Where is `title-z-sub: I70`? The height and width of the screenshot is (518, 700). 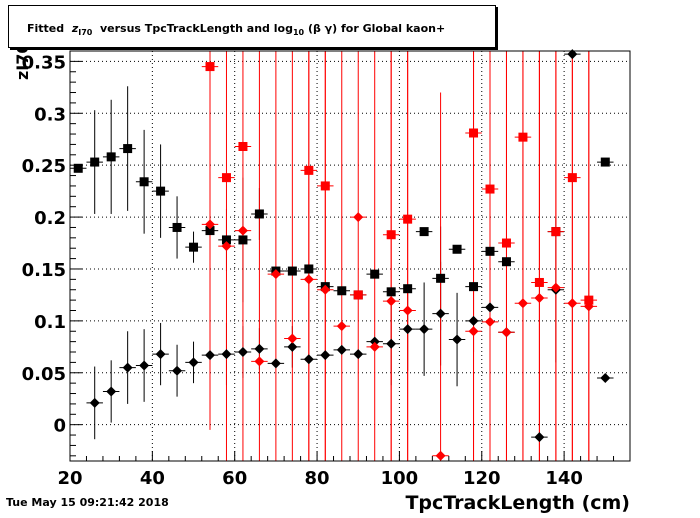
title-z-sub: I70 is located at coordinates (85, 33).